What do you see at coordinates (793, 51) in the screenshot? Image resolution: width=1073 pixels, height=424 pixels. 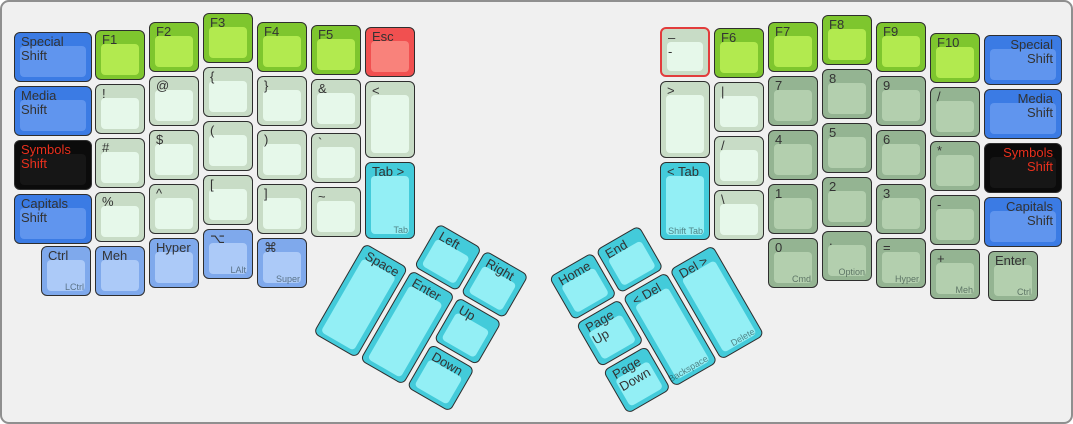 I see `key-f7-keytop` at bounding box center [793, 51].